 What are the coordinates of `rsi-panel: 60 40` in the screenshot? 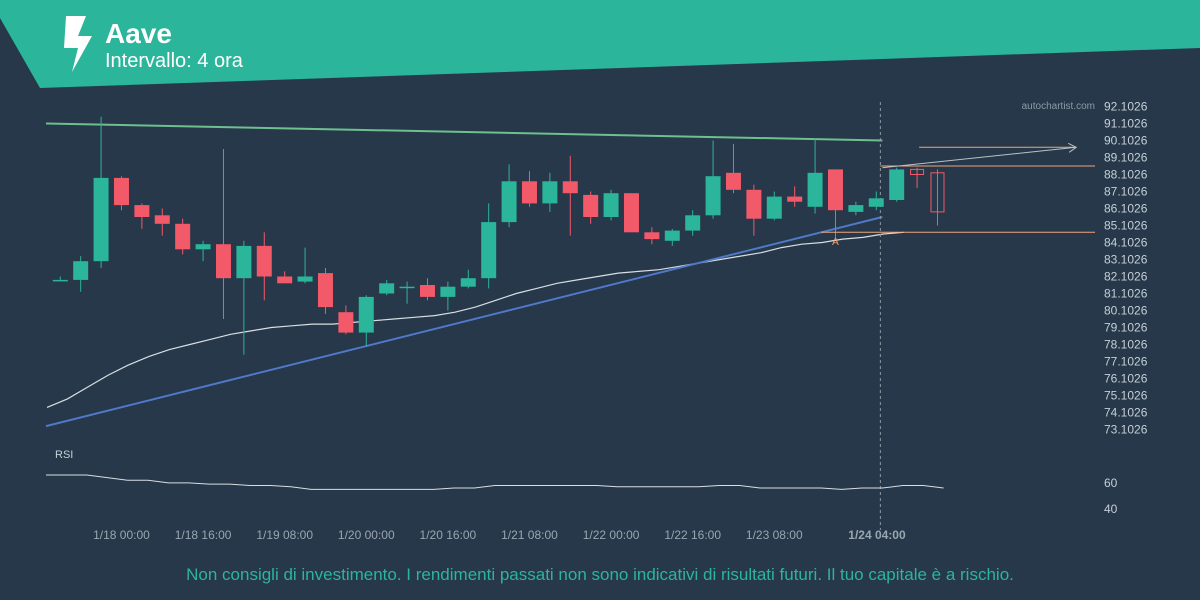 It's located at (582, 495).